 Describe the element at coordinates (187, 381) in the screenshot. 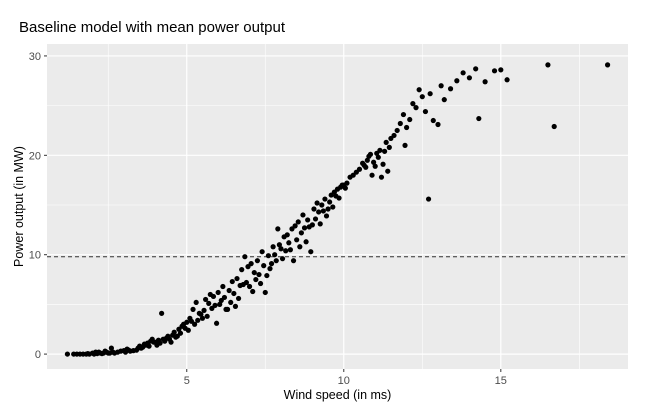

I see `x-tick-label: 5` at that location.